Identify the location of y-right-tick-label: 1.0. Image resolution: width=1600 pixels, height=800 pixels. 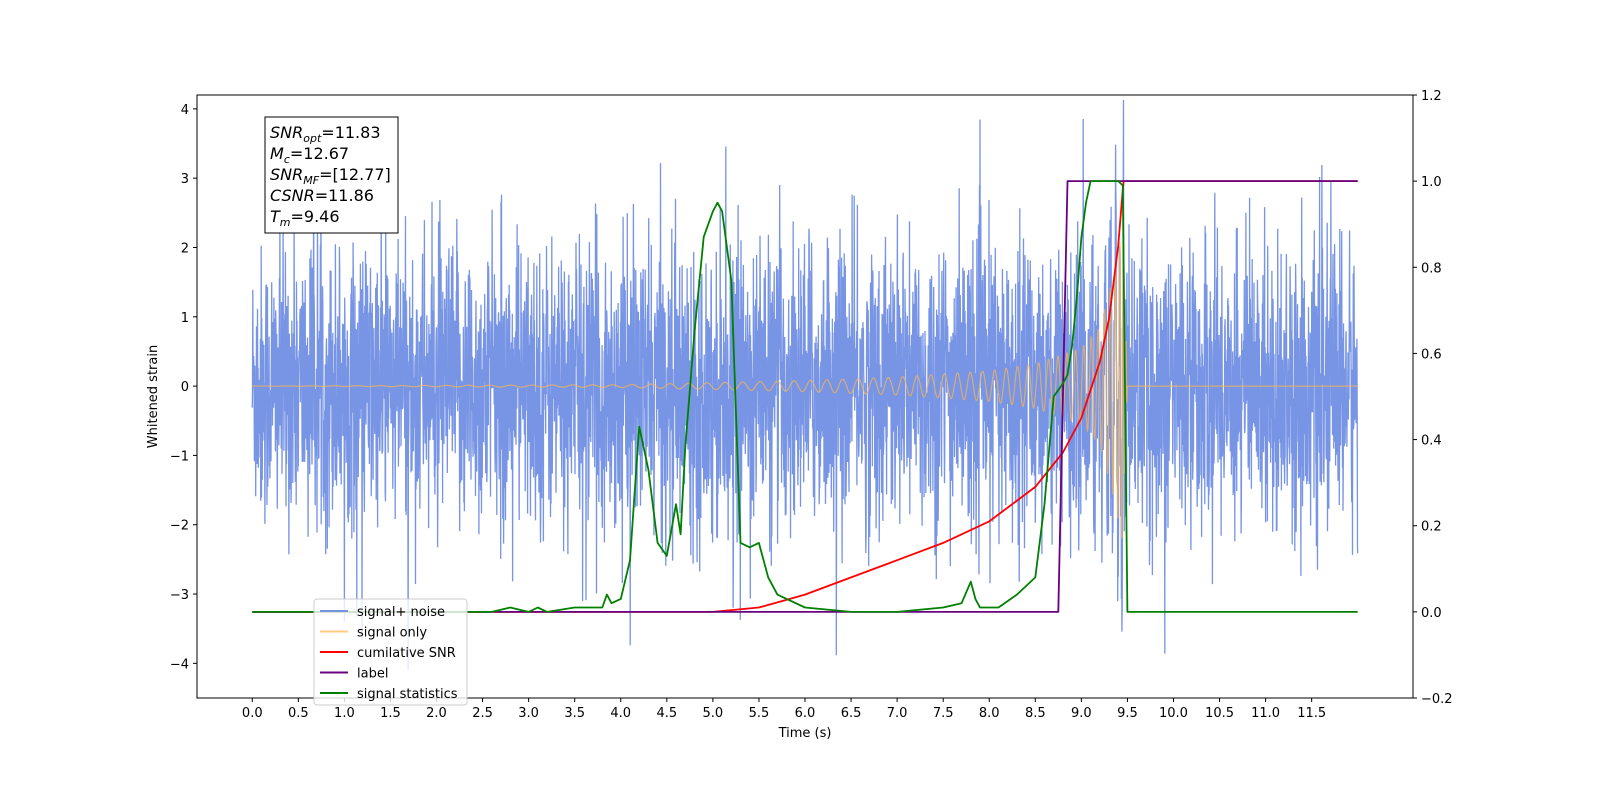
(1431, 182).